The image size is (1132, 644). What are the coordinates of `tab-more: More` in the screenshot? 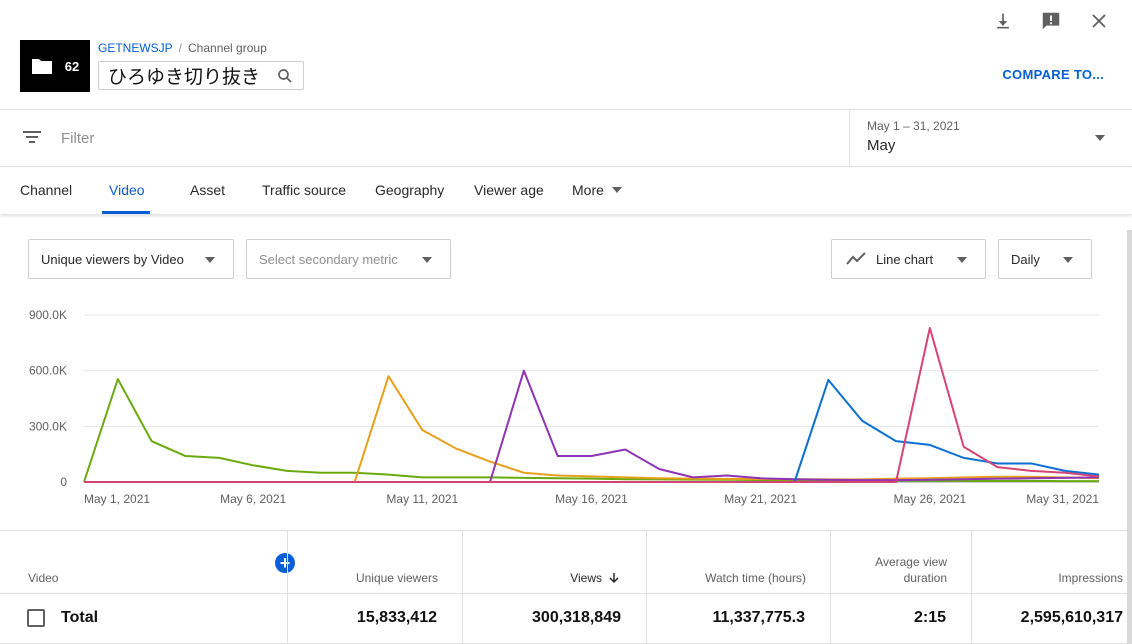 It's located at (597, 190).